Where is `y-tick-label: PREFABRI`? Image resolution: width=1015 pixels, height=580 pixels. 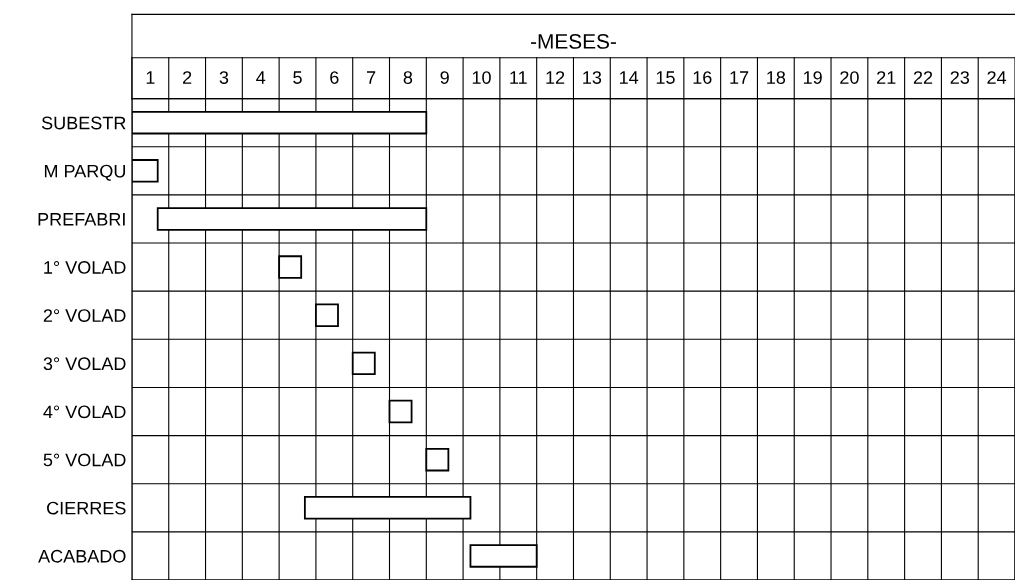
y-tick-label: PREFABRI is located at coordinates (81, 219).